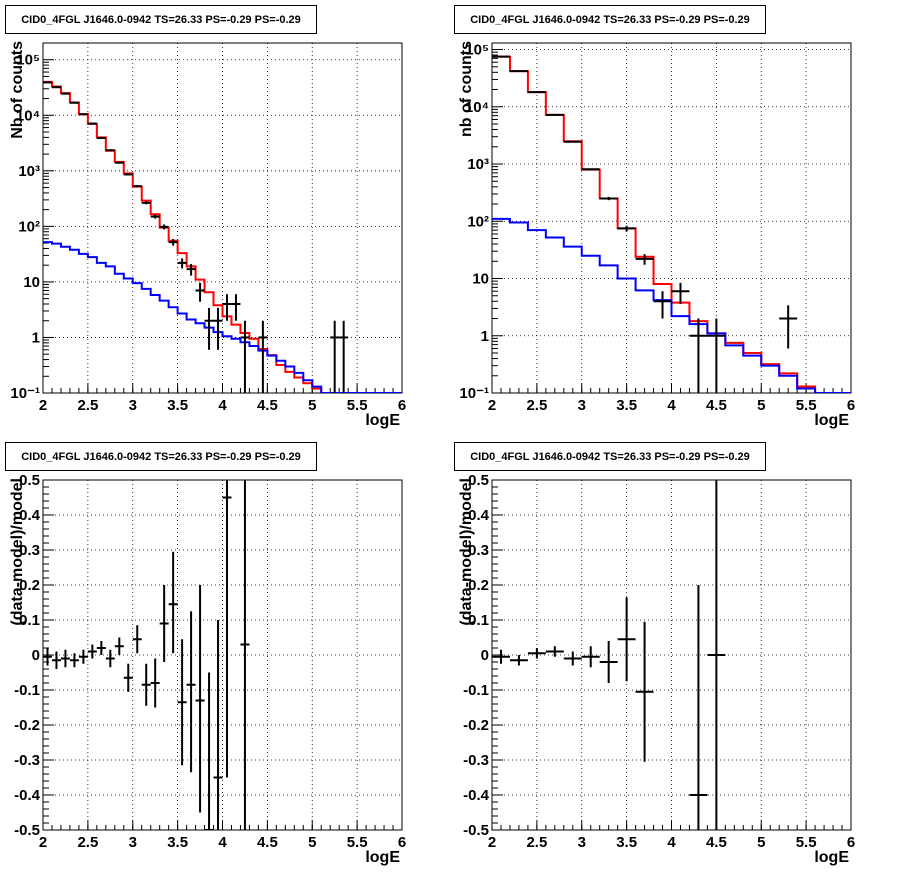 This screenshot has width=898, height=875. I want to click on y-tick-label: 0, so click(485, 655).